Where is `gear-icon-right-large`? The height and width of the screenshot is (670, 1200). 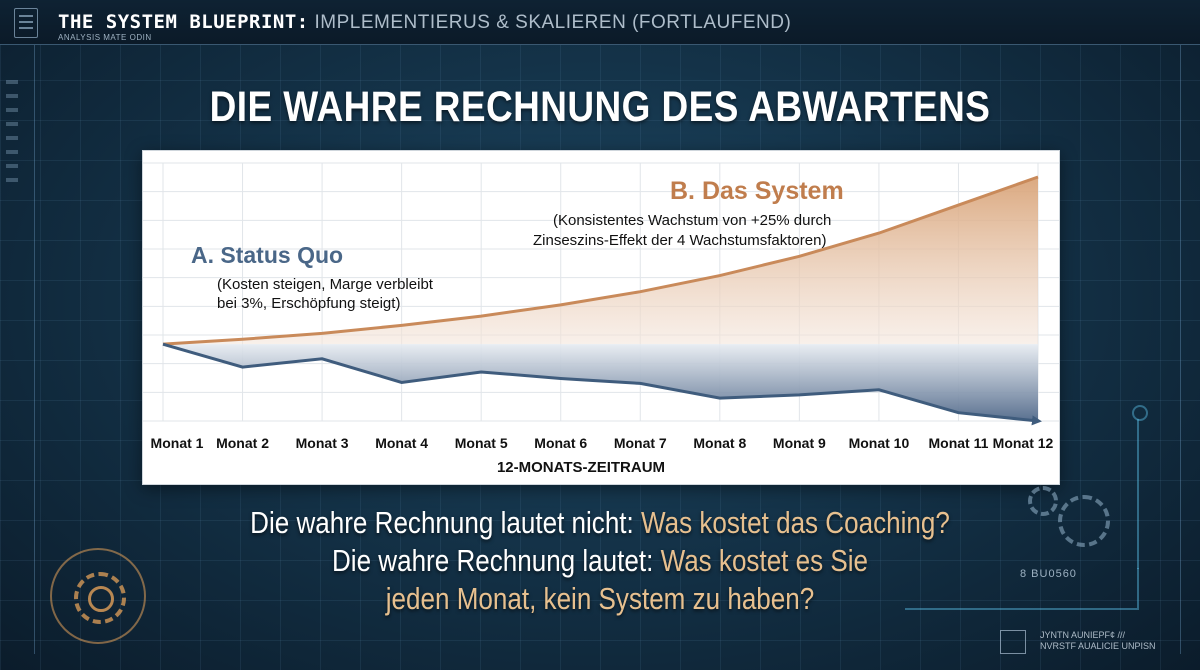
gear-icon-right-large is located at coordinates (1084, 521).